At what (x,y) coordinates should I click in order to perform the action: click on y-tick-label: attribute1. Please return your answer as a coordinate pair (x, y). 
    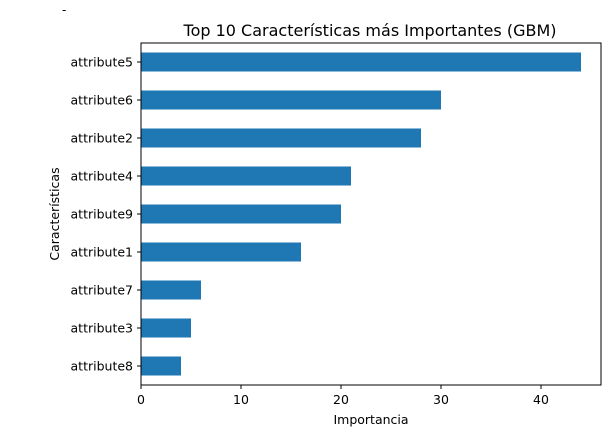
    Looking at the image, I should click on (102, 252).